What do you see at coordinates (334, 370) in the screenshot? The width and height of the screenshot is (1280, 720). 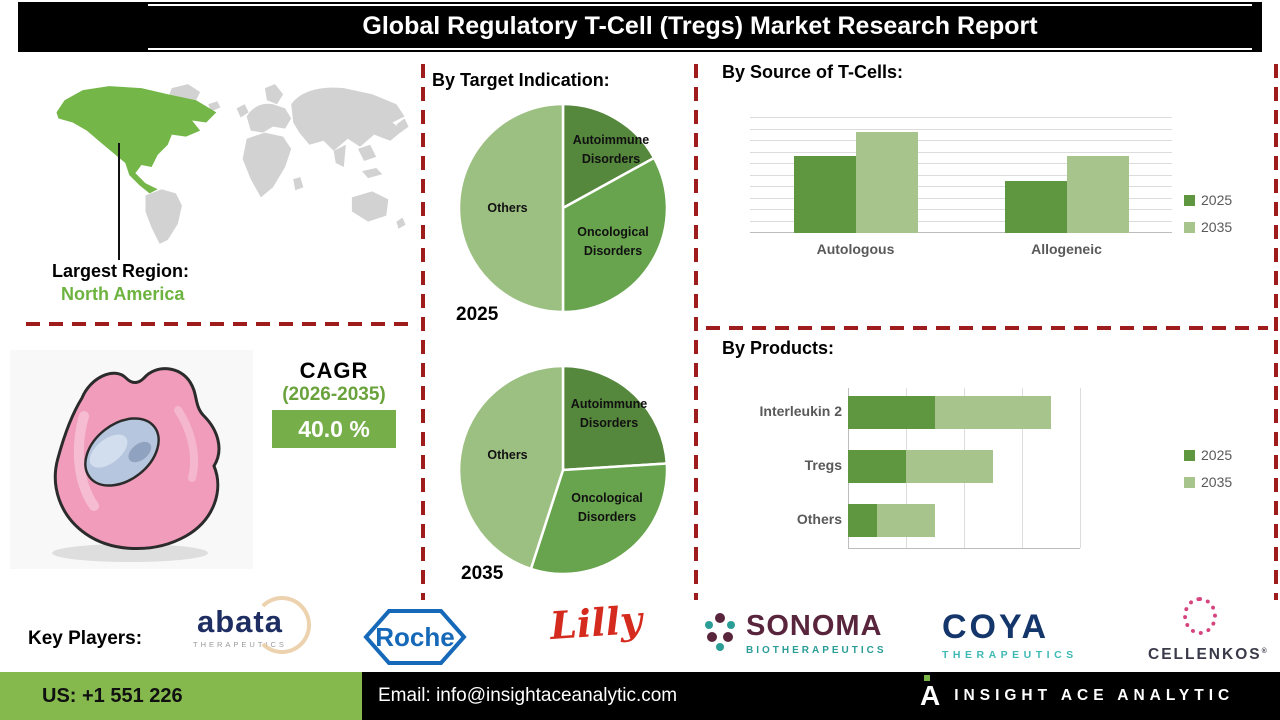 I see `cagr-label: CAGR` at bounding box center [334, 370].